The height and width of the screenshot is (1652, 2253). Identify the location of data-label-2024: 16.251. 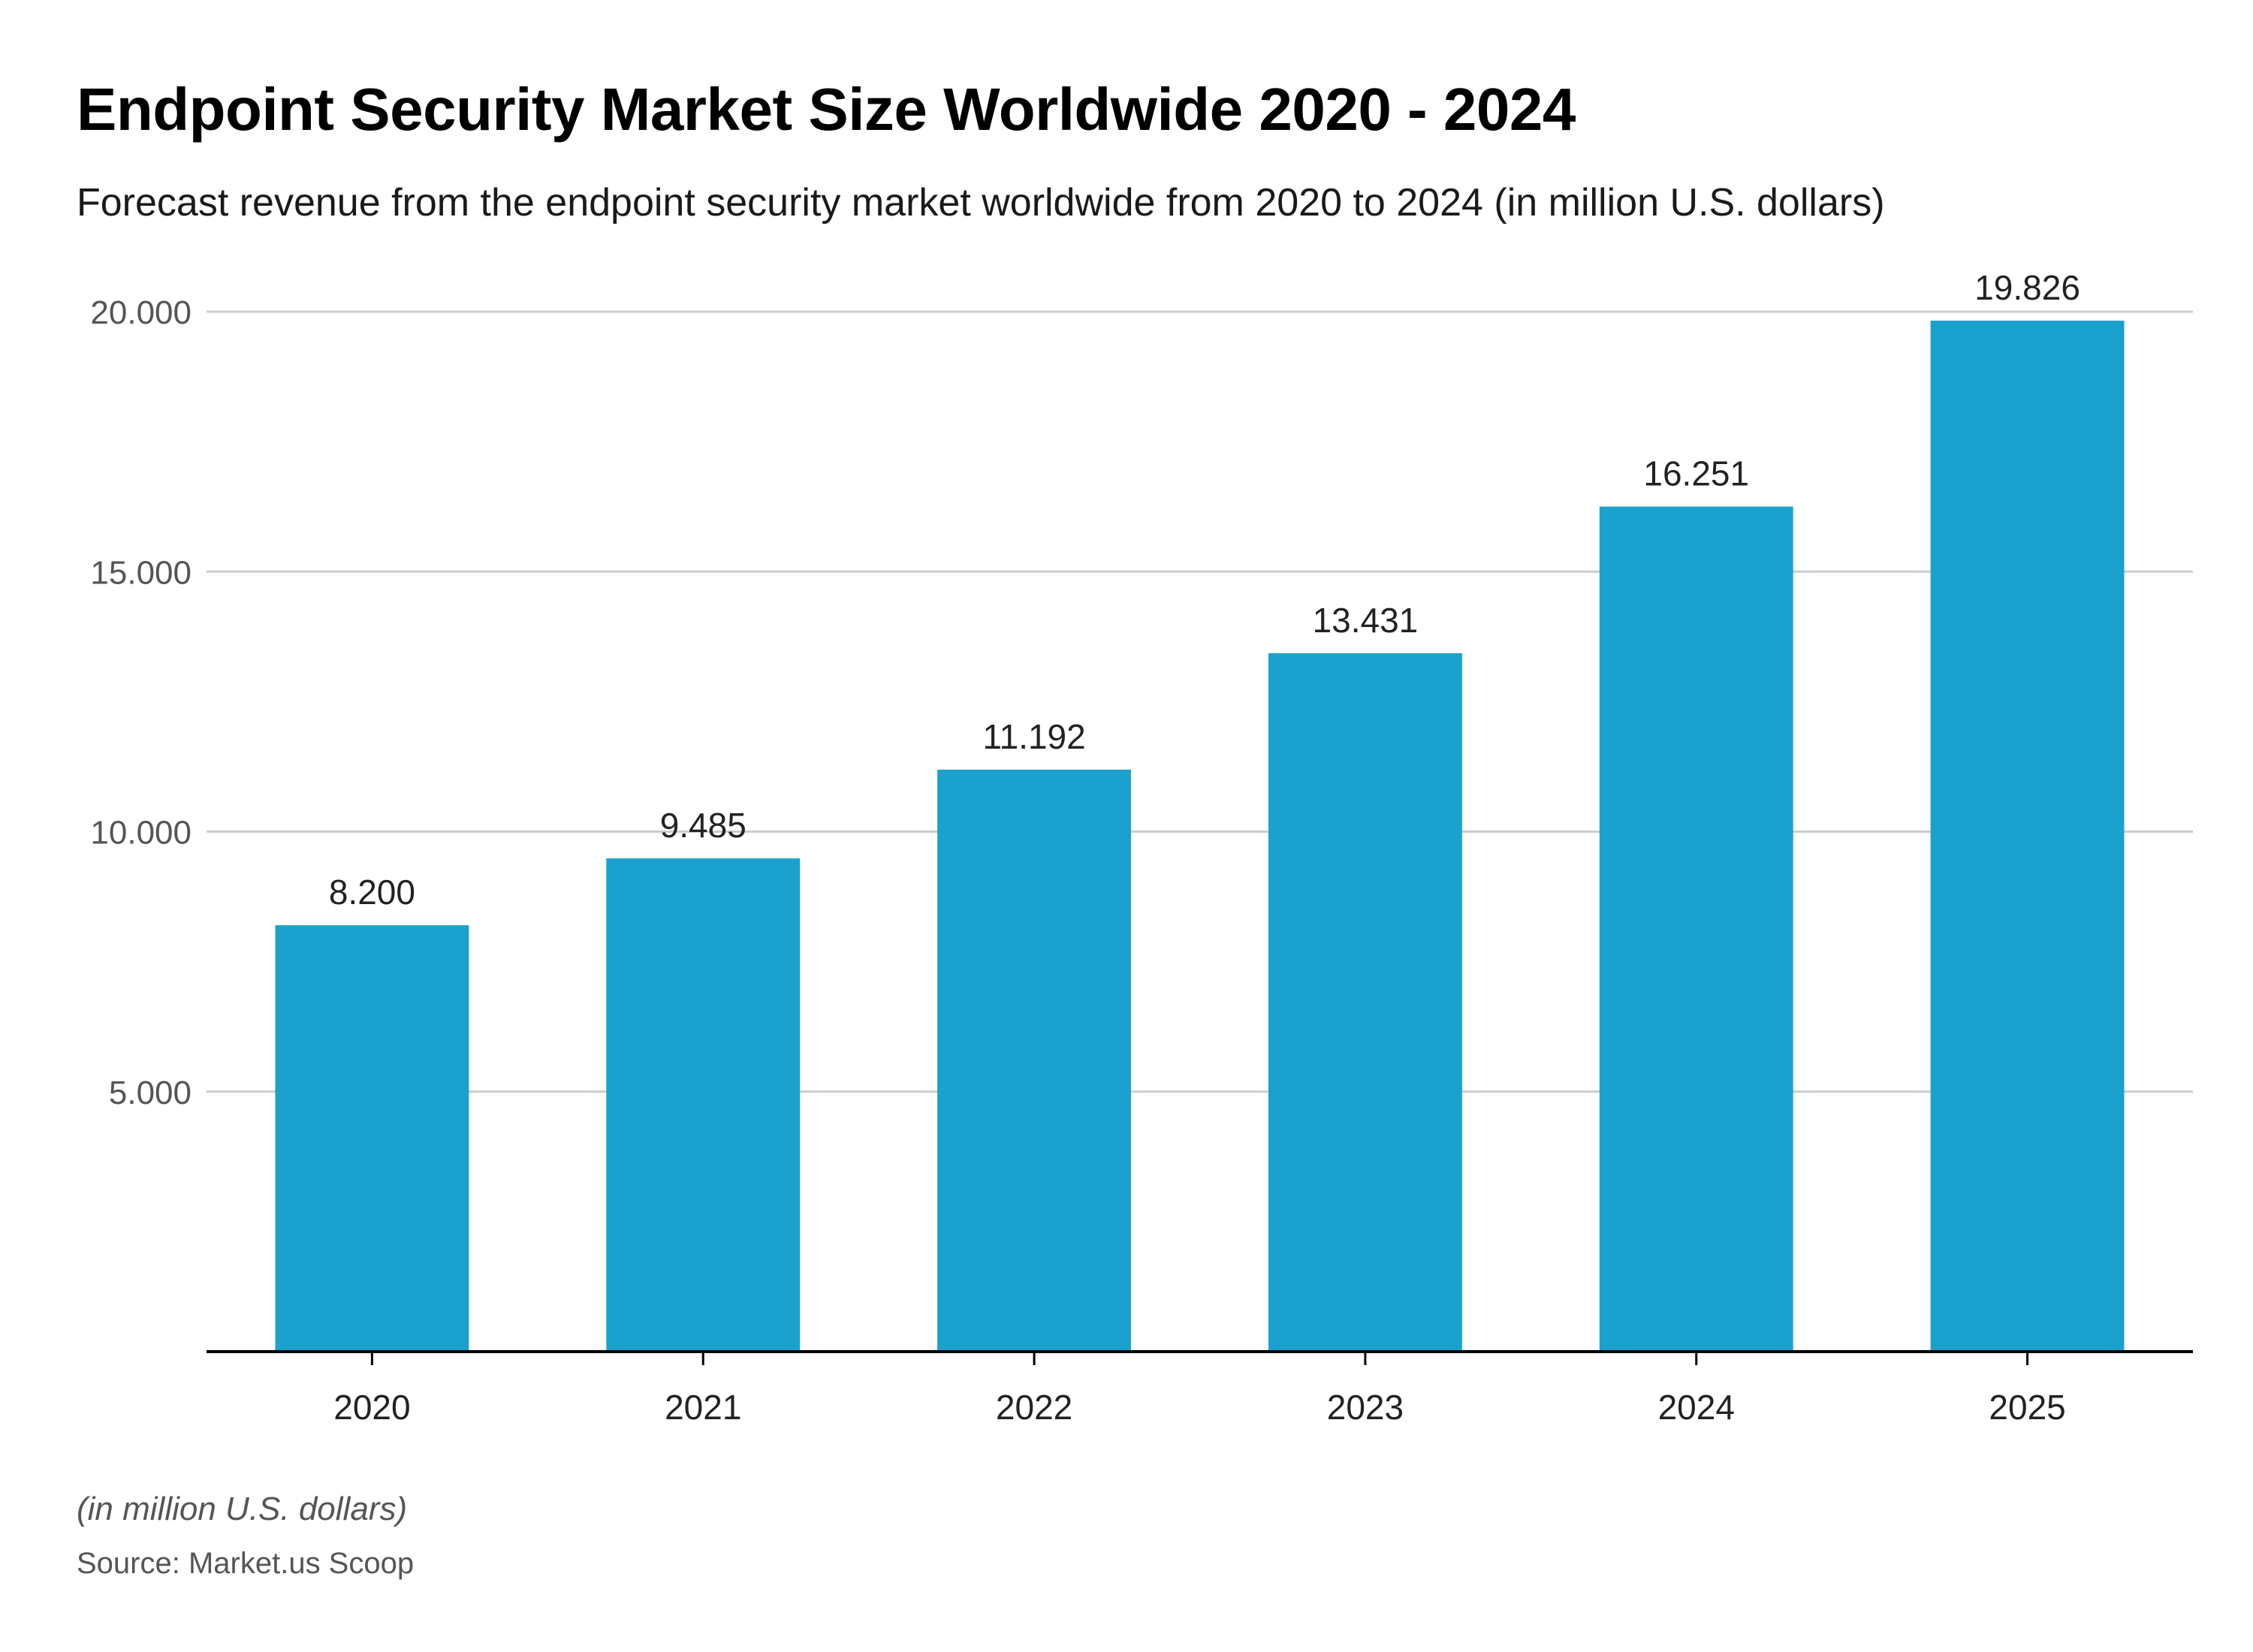
(1696, 473).